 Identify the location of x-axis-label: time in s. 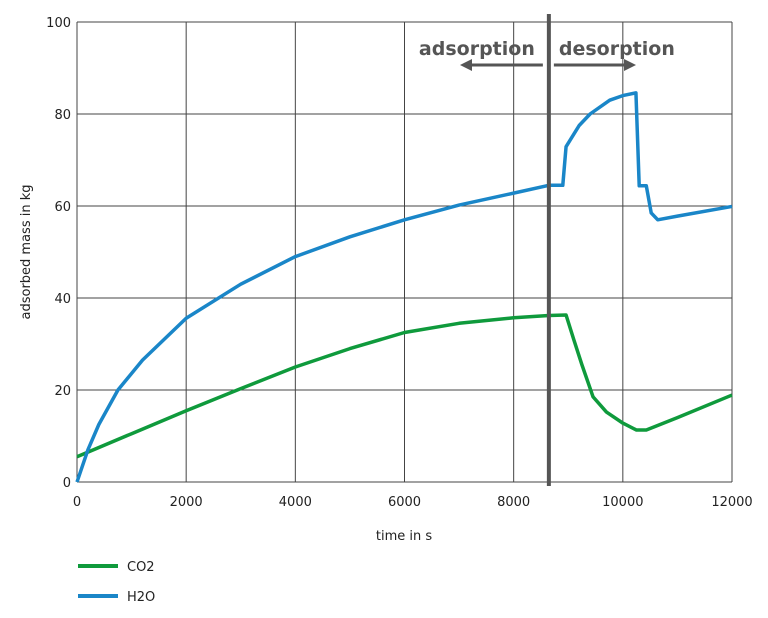
(404, 536).